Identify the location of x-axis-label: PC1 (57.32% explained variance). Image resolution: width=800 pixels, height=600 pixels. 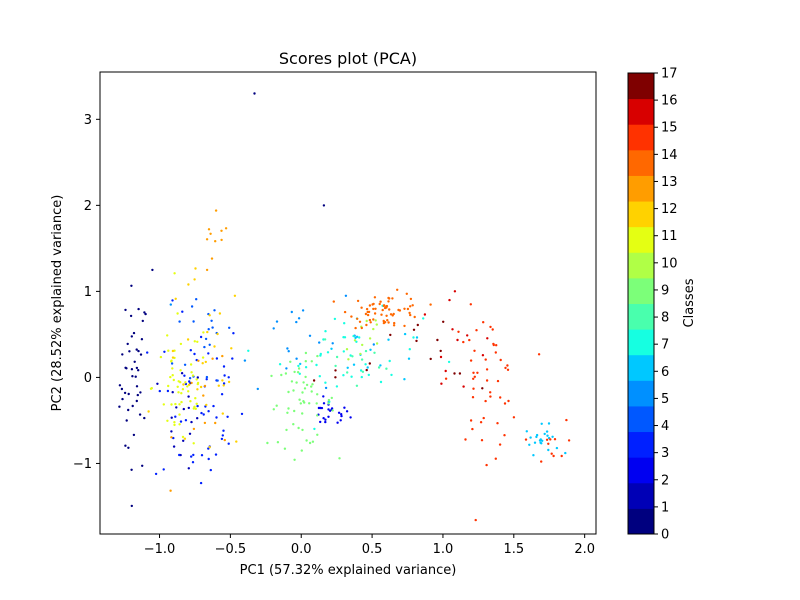
(348, 570).